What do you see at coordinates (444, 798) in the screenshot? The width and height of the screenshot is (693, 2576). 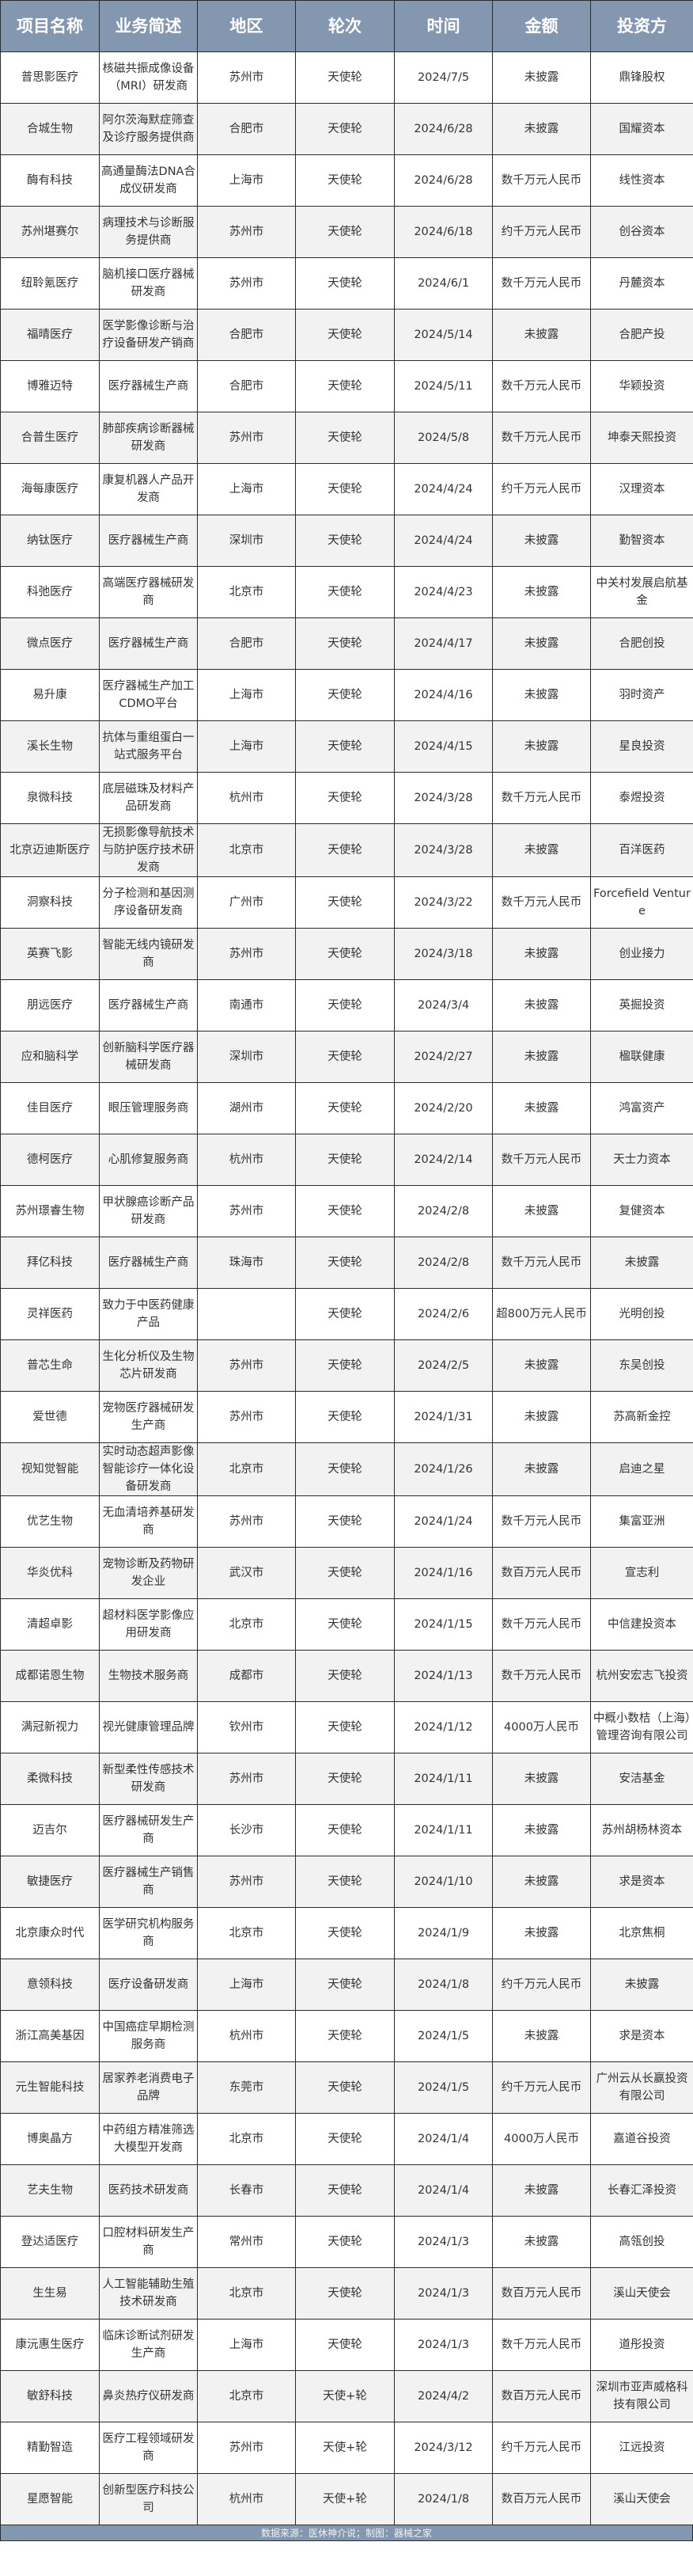 I see `cell-date: 2024/3/28` at bounding box center [444, 798].